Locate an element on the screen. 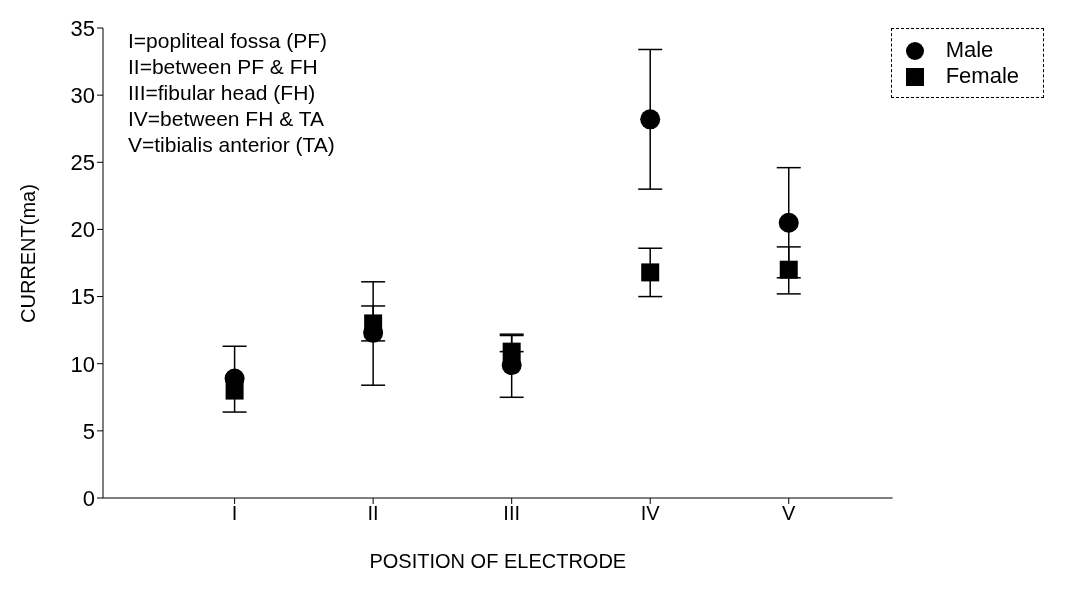 The image size is (1074, 596). y-tick-label: 30 is located at coordinates (82, 95).